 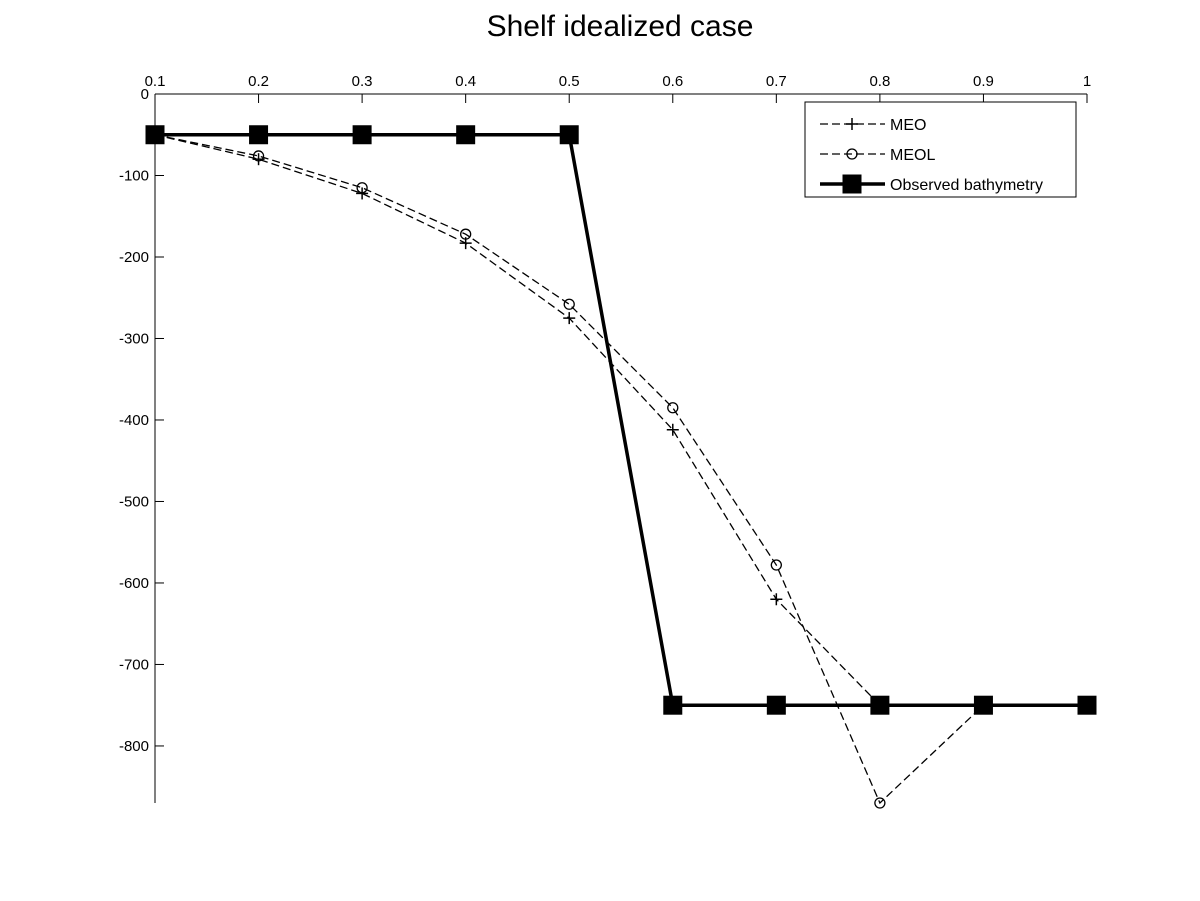 What do you see at coordinates (134, 746) in the screenshot?
I see `y-tick-label: -800` at bounding box center [134, 746].